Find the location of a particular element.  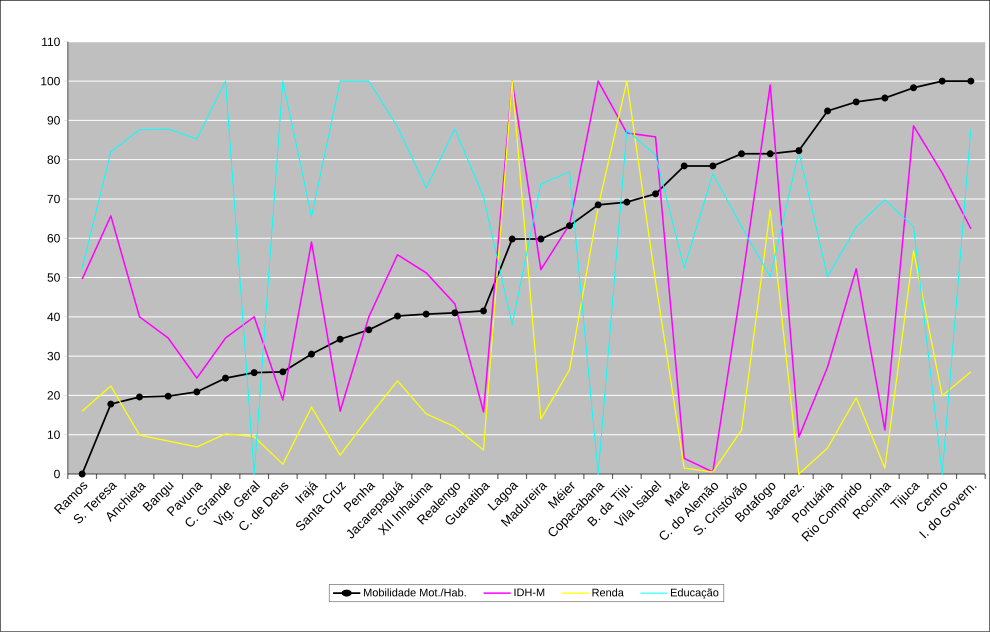

legend-label: IDH-M is located at coordinates (529, 592).